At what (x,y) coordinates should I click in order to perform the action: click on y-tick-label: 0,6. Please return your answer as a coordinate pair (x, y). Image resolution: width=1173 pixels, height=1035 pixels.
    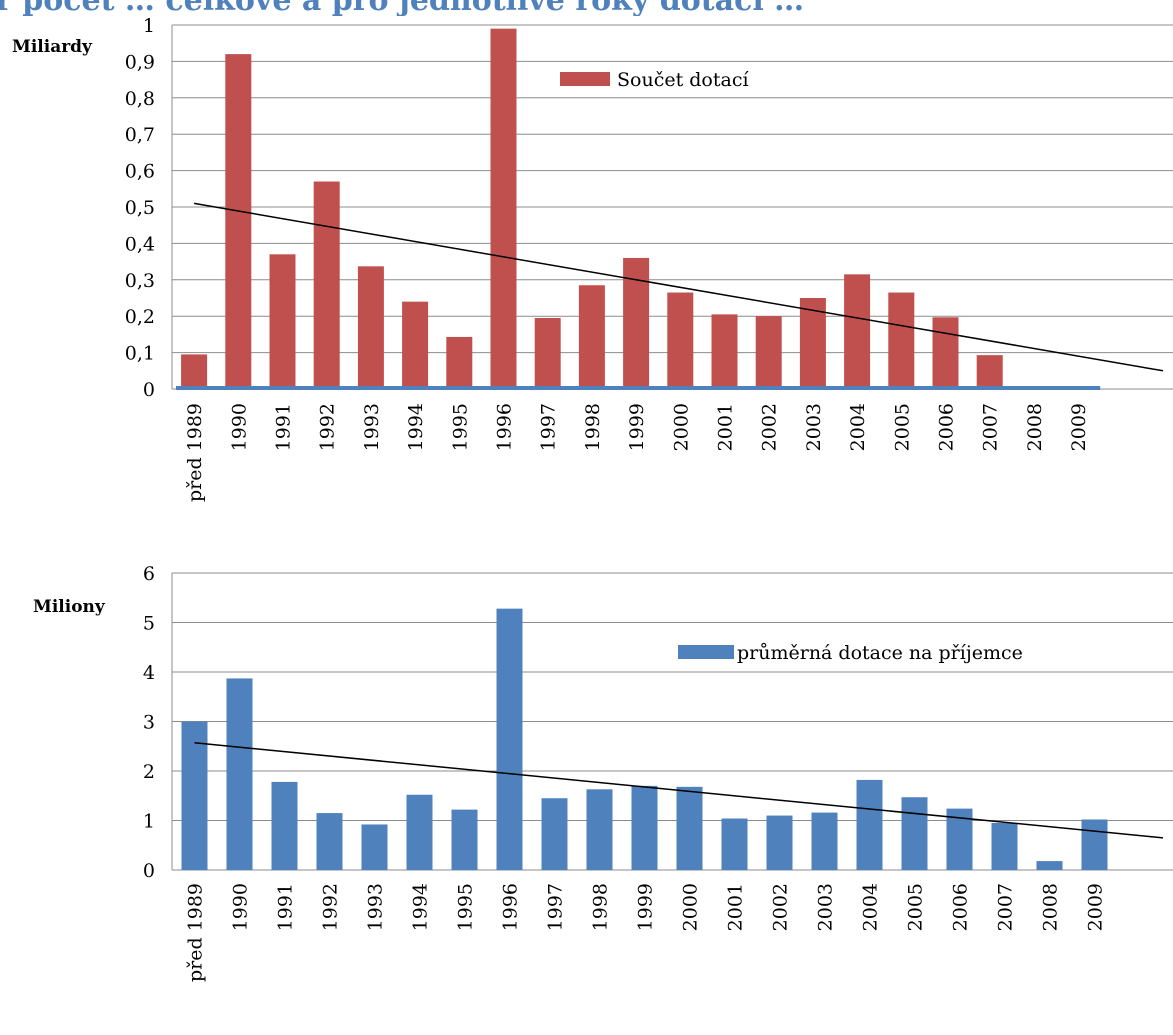
    Looking at the image, I should click on (140, 172).